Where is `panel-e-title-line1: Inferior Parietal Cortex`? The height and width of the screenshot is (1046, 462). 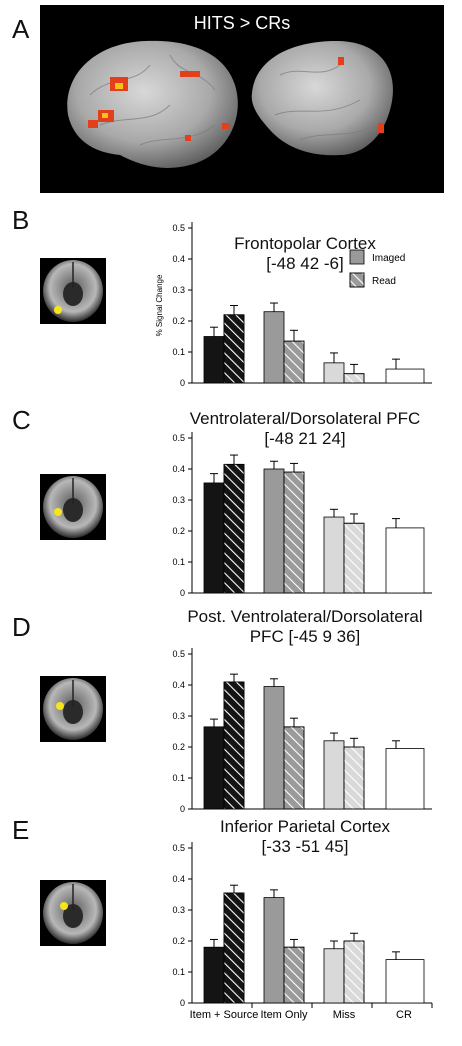 panel-e-title-line1: Inferior Parietal Cortex is located at coordinates (305, 826).